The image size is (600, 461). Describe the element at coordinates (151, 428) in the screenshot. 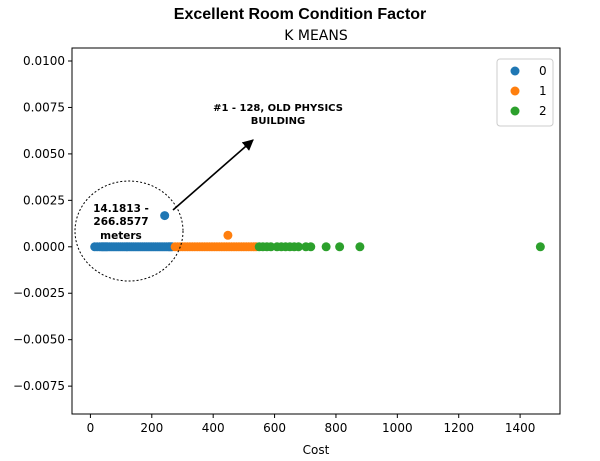

I see `x-tick-label: 200` at that location.